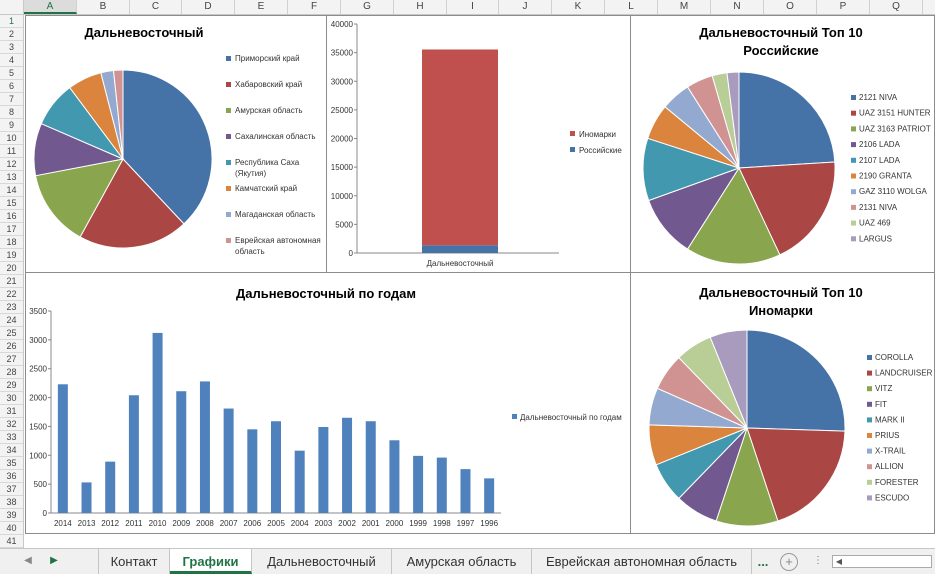 This screenshot has height=574, width=935. What do you see at coordinates (156, 7) in the screenshot?
I see `column-header-C: C` at bounding box center [156, 7].